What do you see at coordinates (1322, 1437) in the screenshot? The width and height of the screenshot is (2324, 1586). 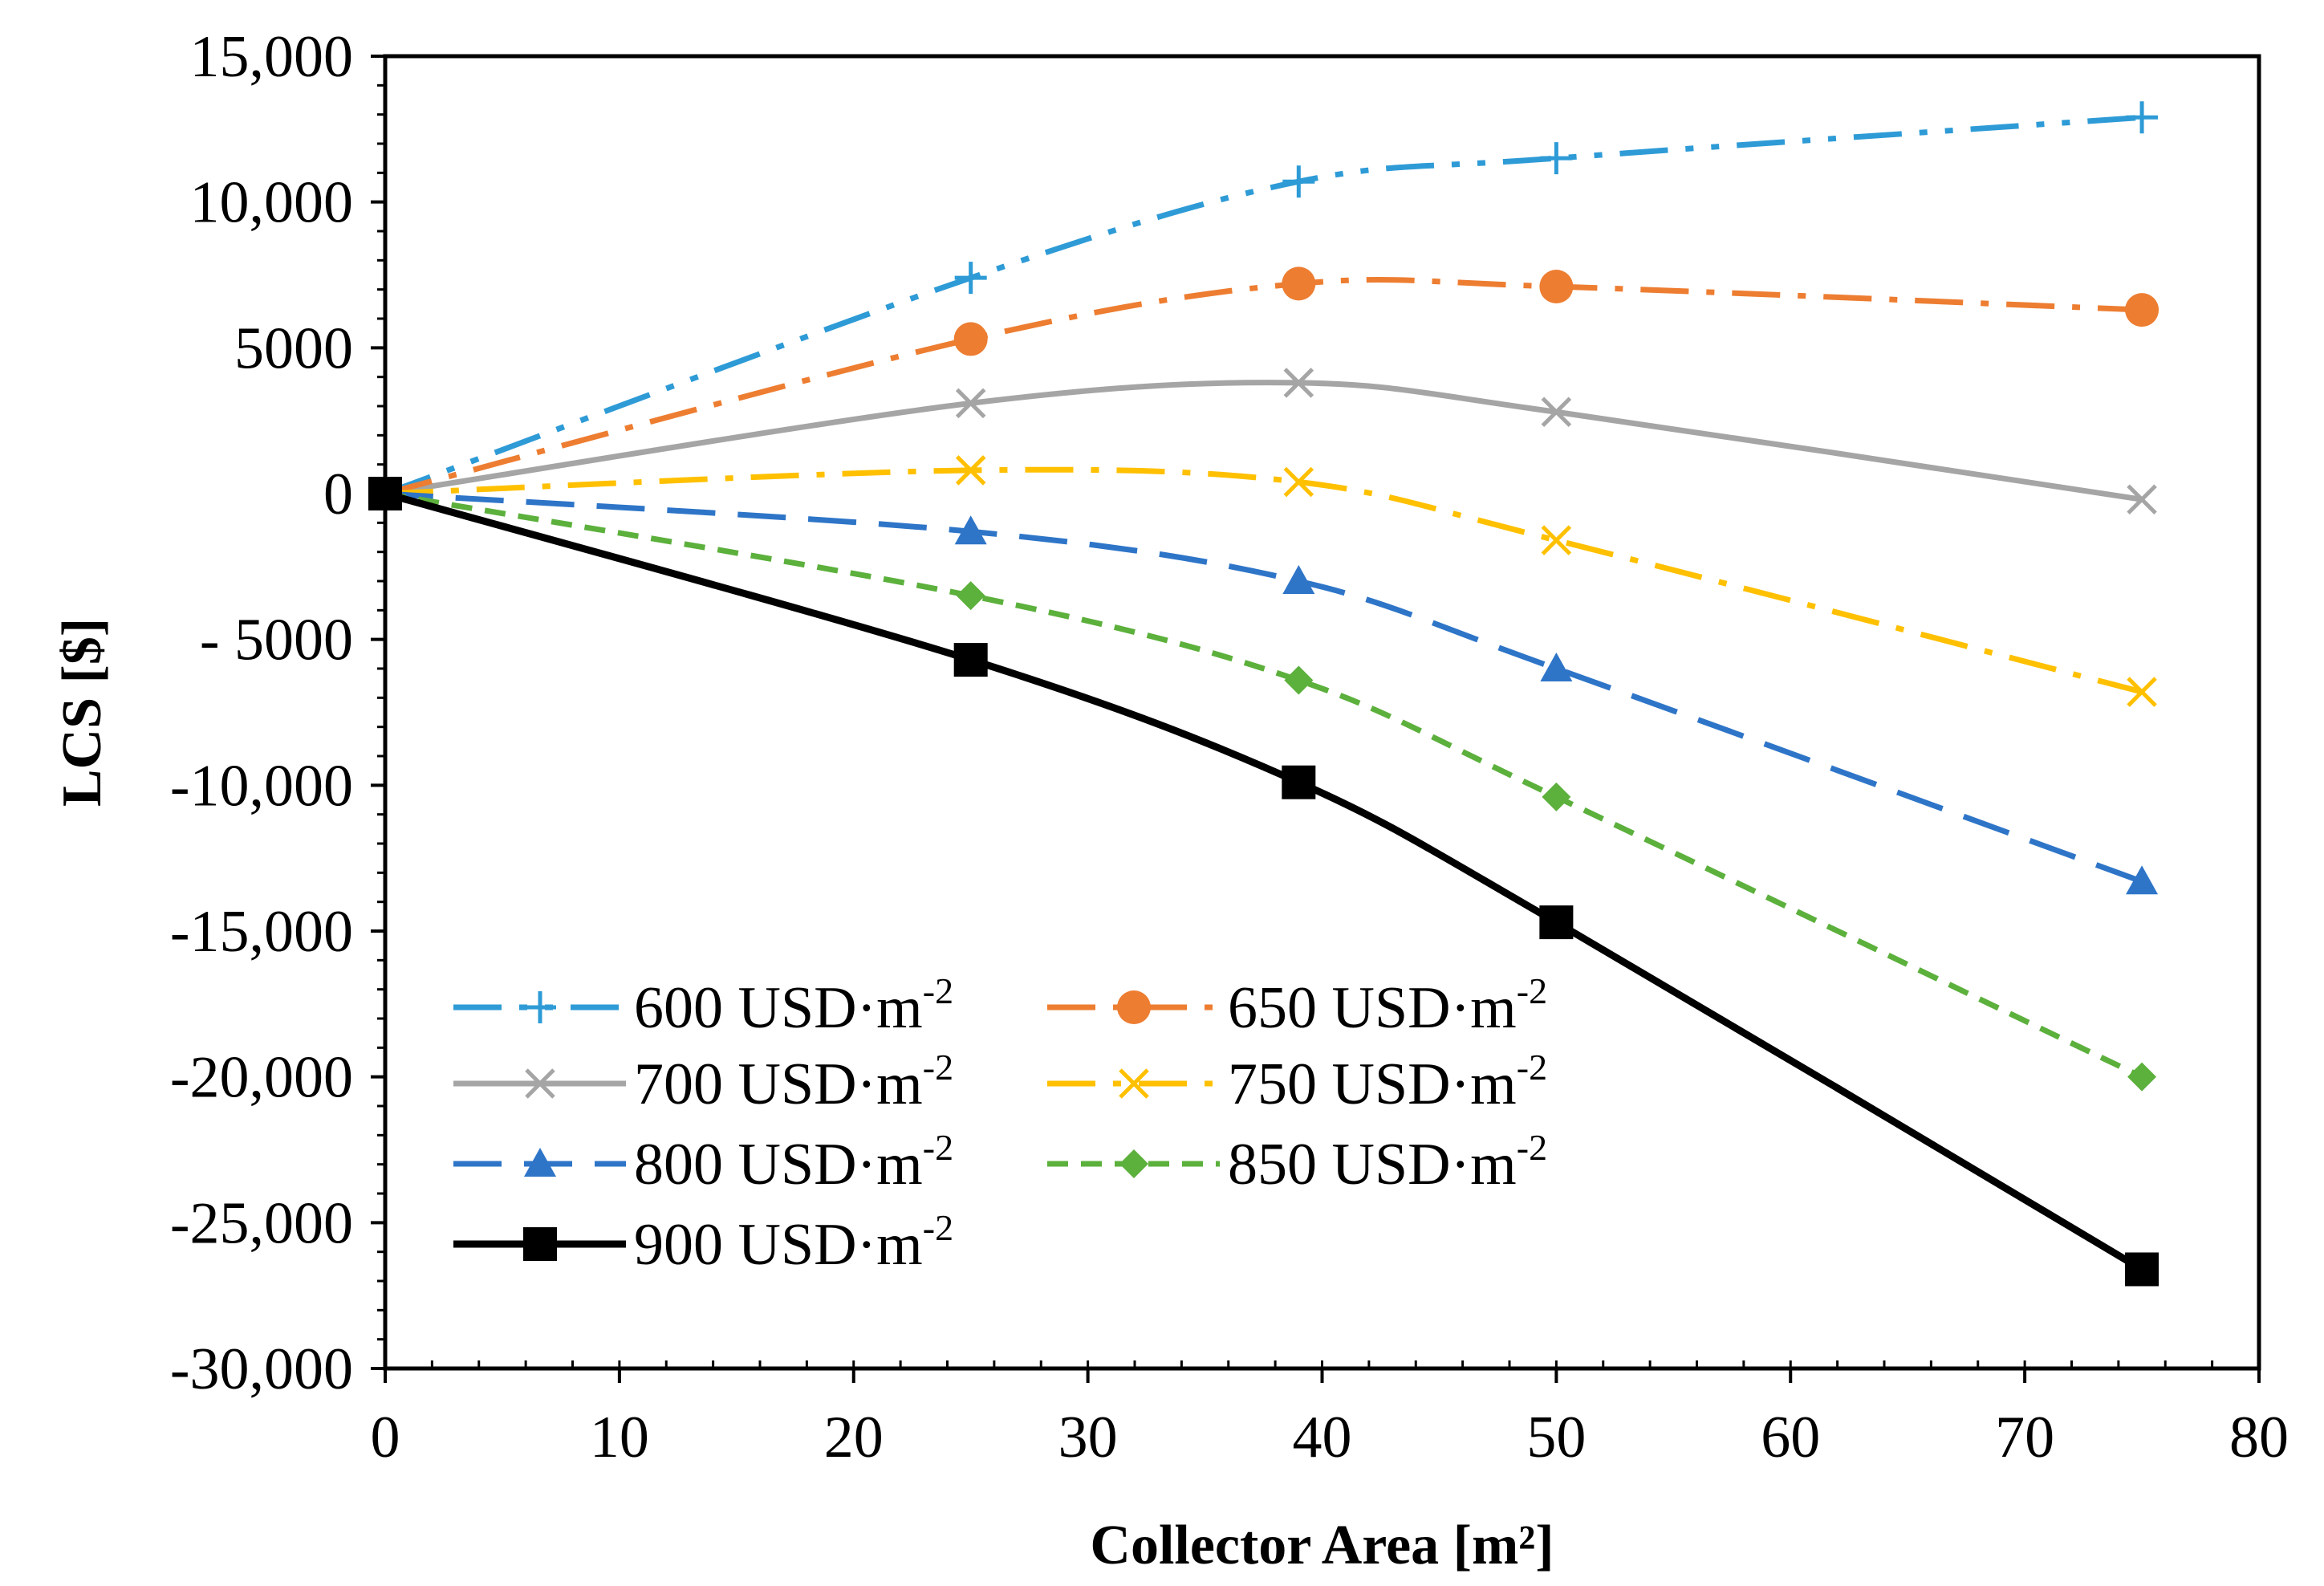 I see `x-tick-label: 40` at bounding box center [1322, 1437].